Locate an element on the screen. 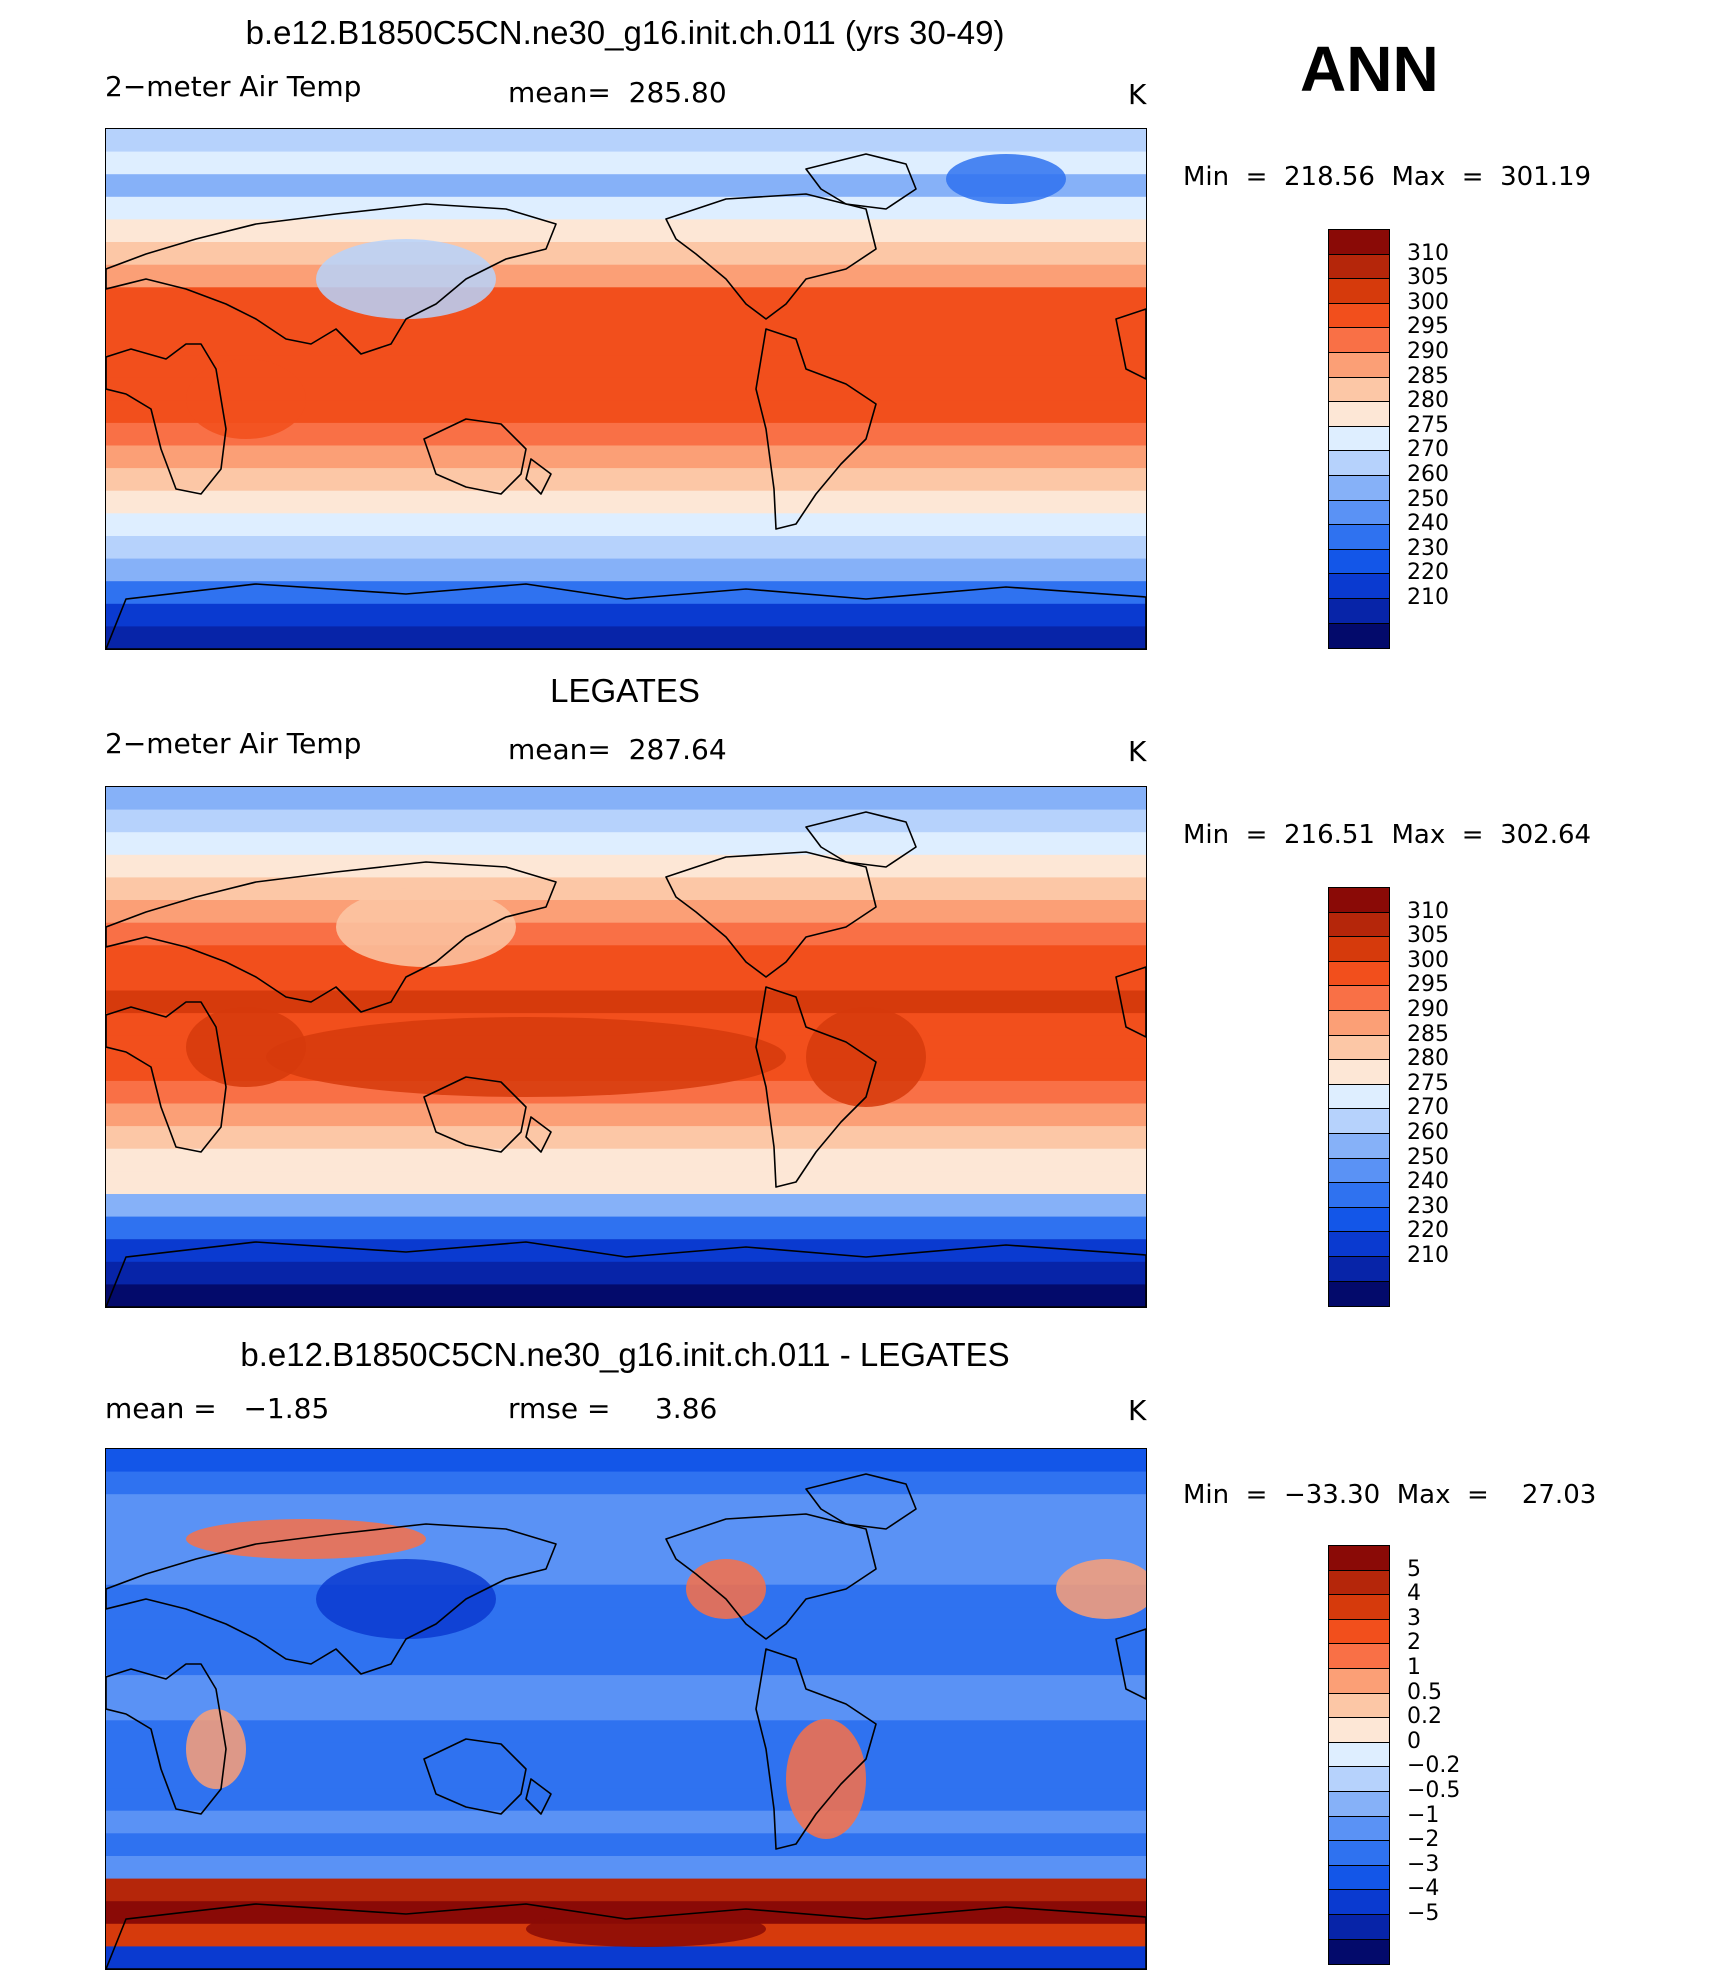 Image resolution: width=1710 pixels, height=1981 pixels. colorbar-tick-label: −5 is located at coordinates (1423, 1913).